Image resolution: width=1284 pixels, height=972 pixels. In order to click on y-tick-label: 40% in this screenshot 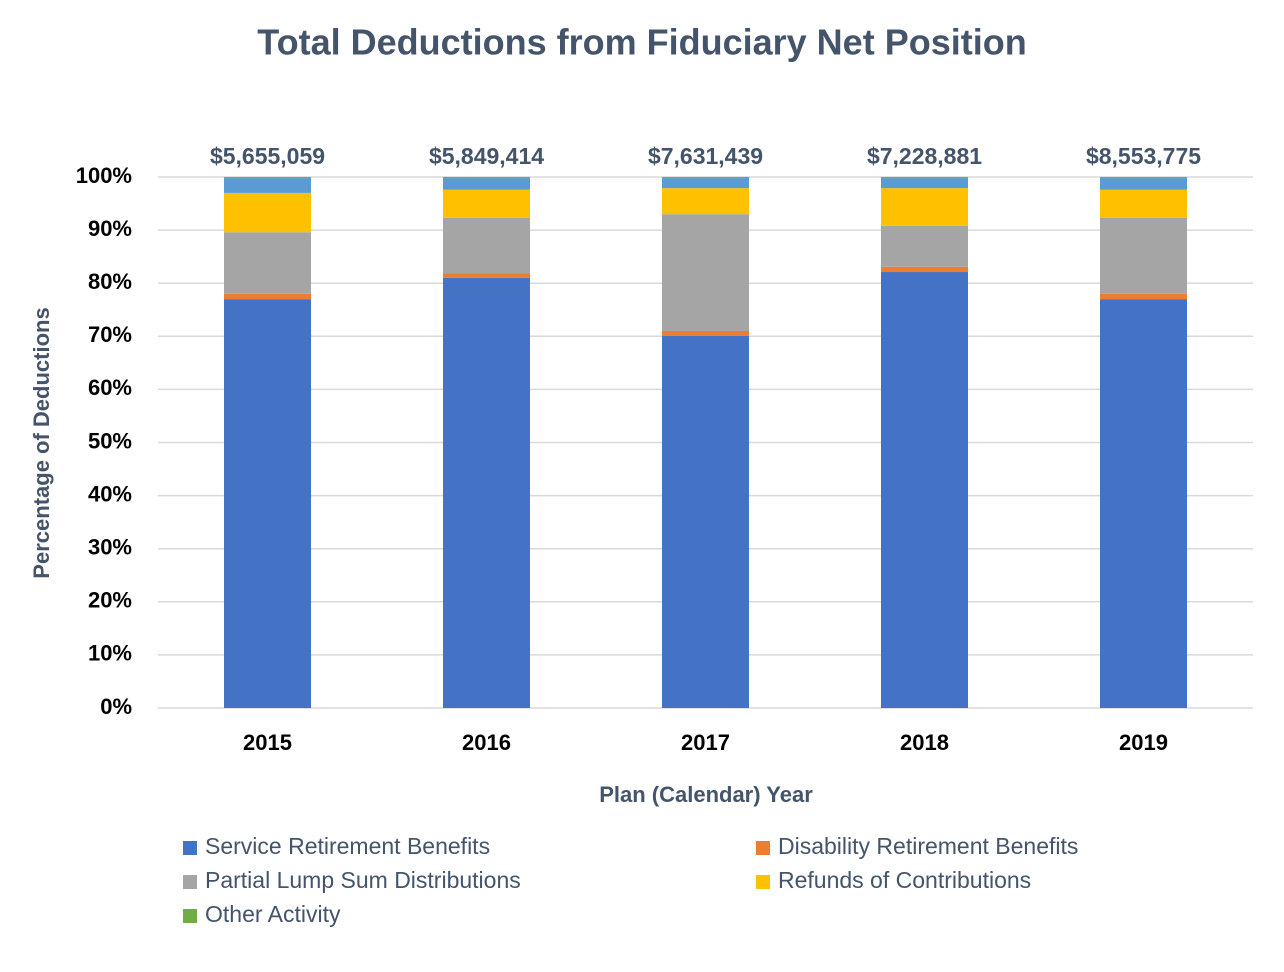, I will do `click(110, 493)`.